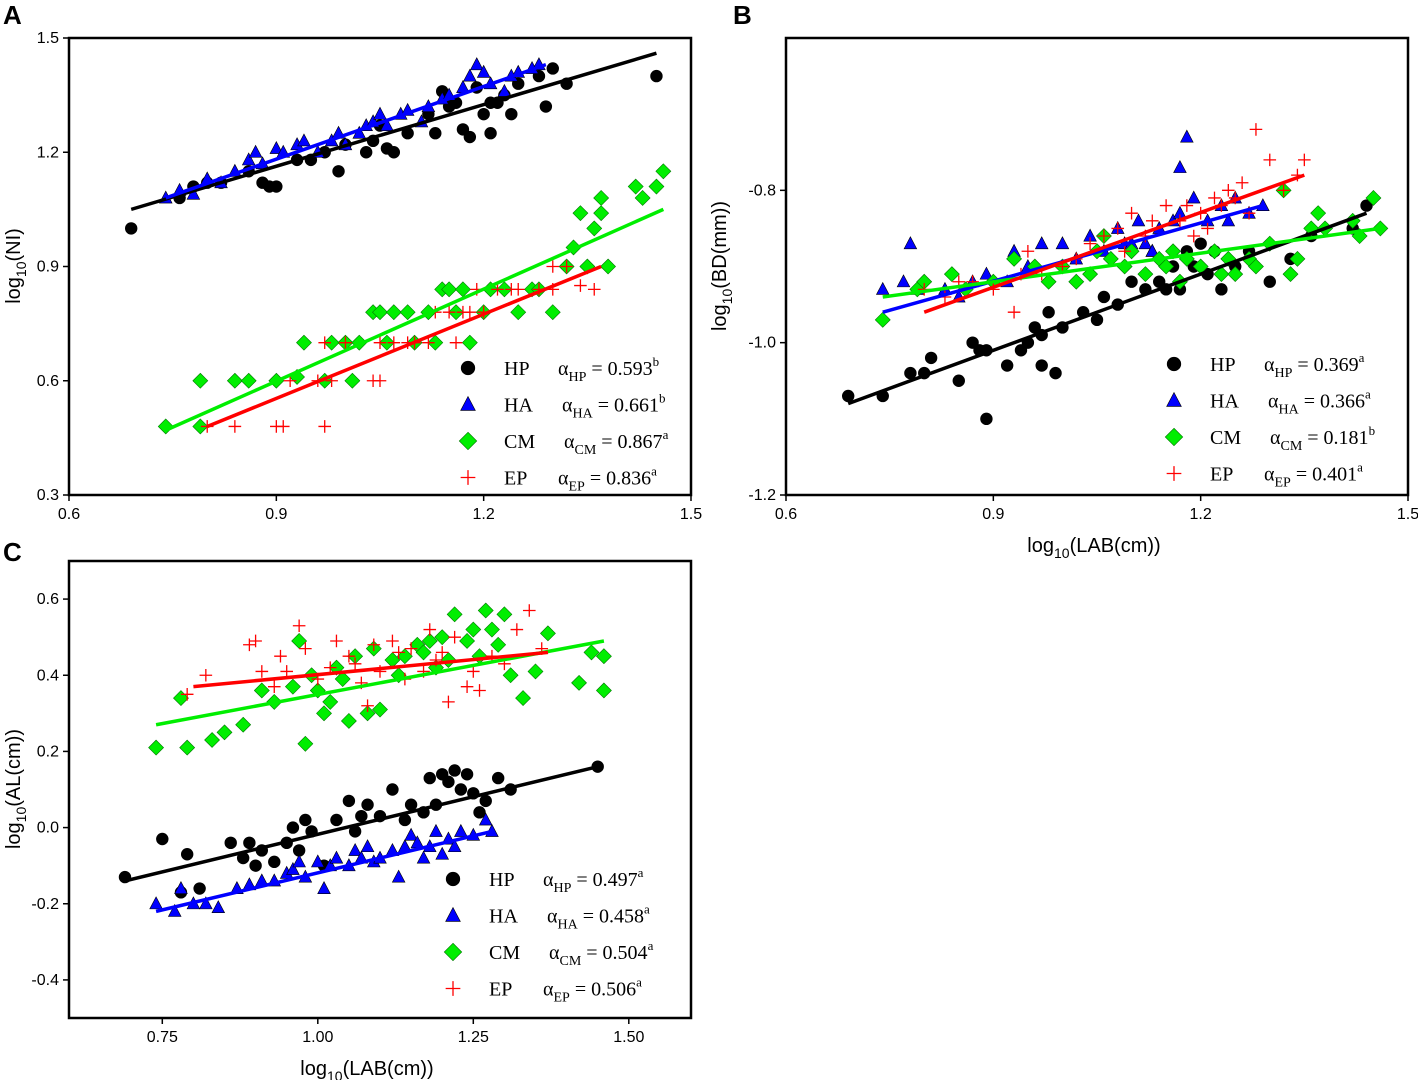 This screenshot has width=1418, height=1080. Describe the element at coordinates (366, 1069) in the screenshot. I see `panel-c-xlabel: log10(LAB(cm))` at that location.